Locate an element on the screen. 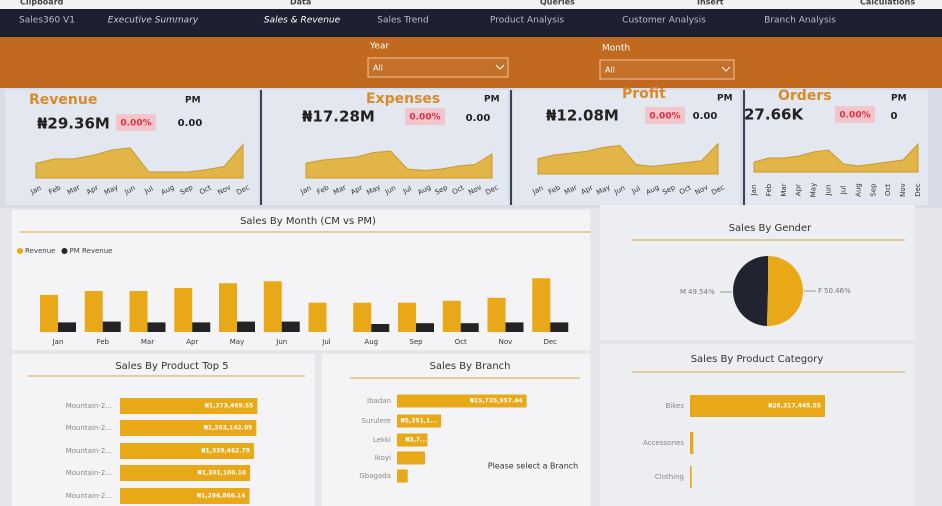 The width and height of the screenshot is (942, 506). nav-tab: Customer Analysis is located at coordinates (664, 21).